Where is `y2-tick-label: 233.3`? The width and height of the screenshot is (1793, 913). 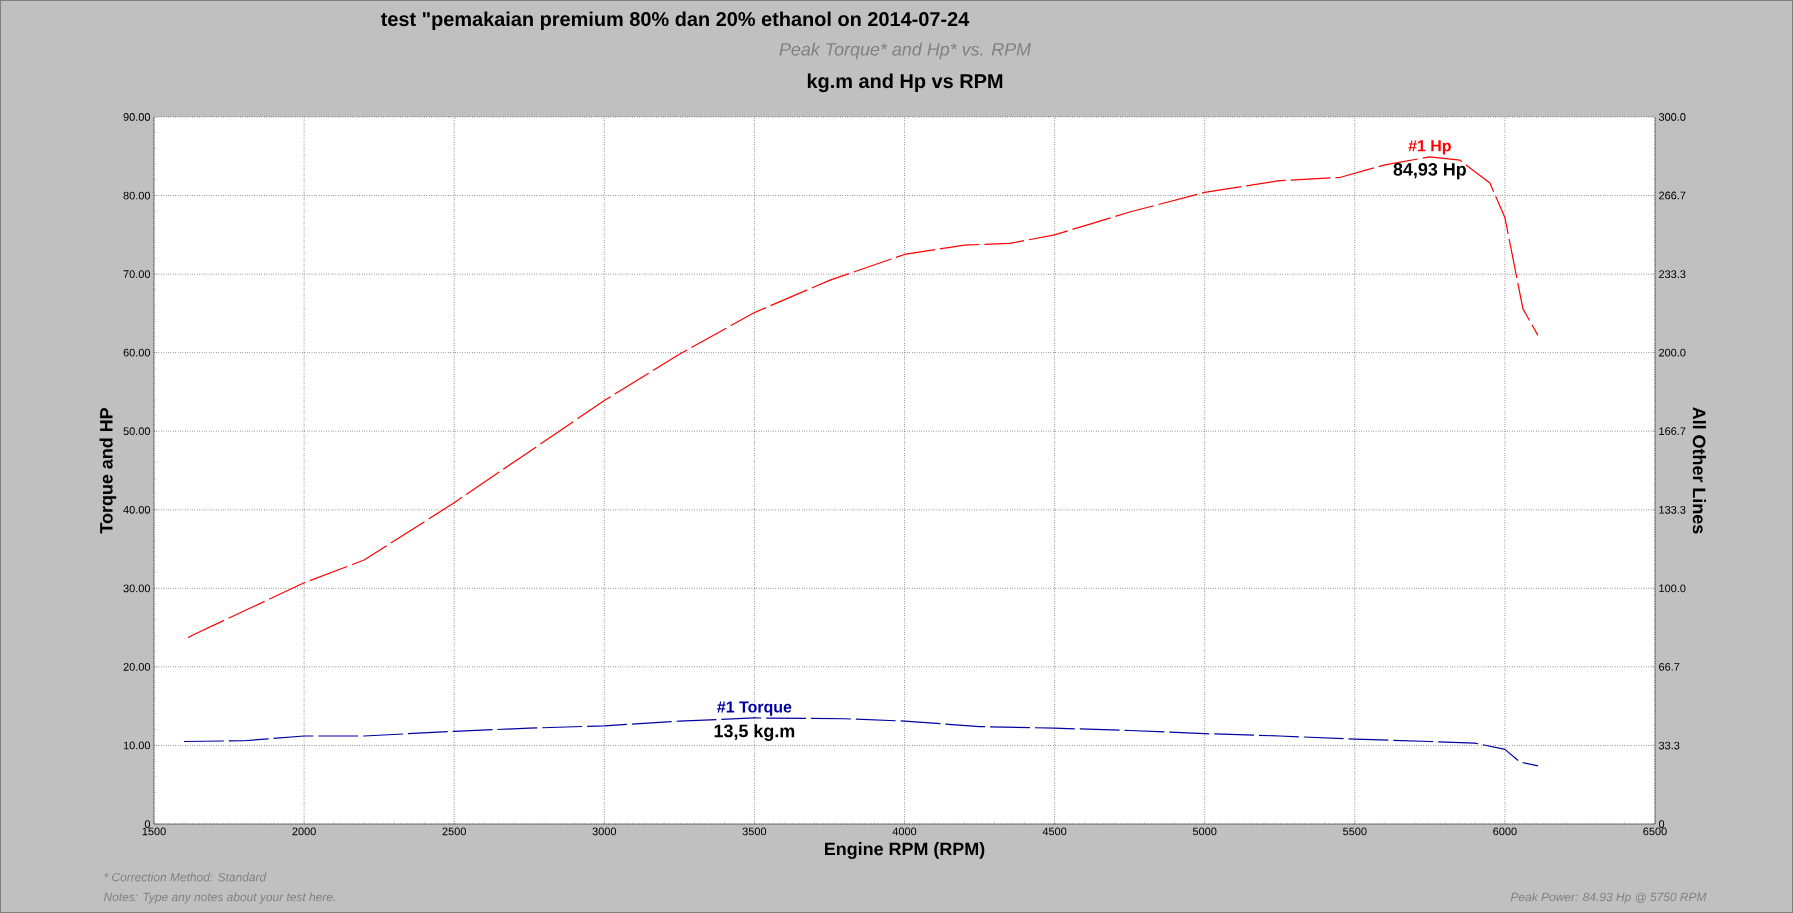 y2-tick-label: 233.3 is located at coordinates (1672, 274).